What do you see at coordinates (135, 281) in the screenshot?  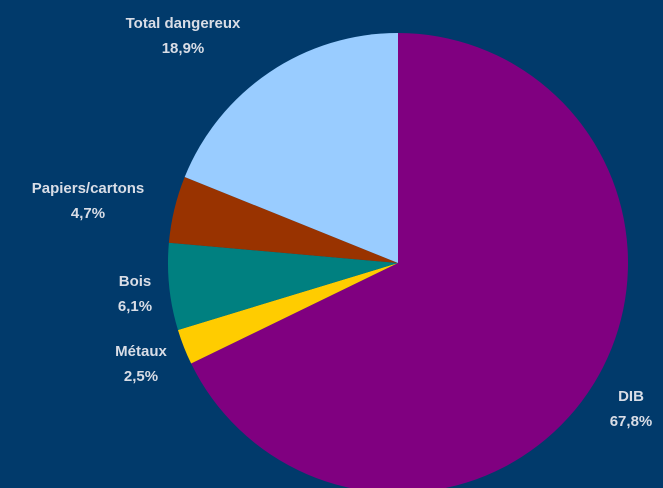 I see `slice-label: Bois` at bounding box center [135, 281].